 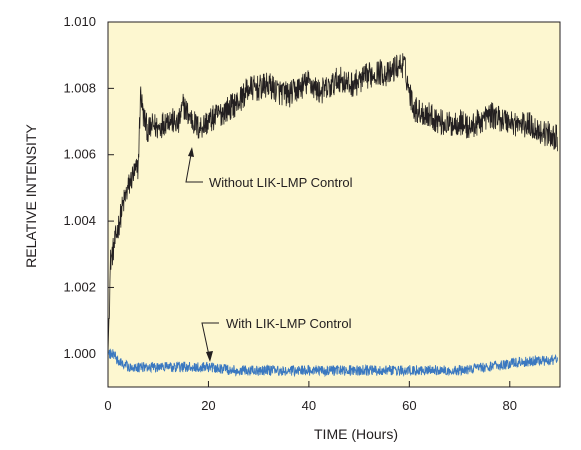 I want to click on y-tick-label: 1.008, so click(x=79, y=87).